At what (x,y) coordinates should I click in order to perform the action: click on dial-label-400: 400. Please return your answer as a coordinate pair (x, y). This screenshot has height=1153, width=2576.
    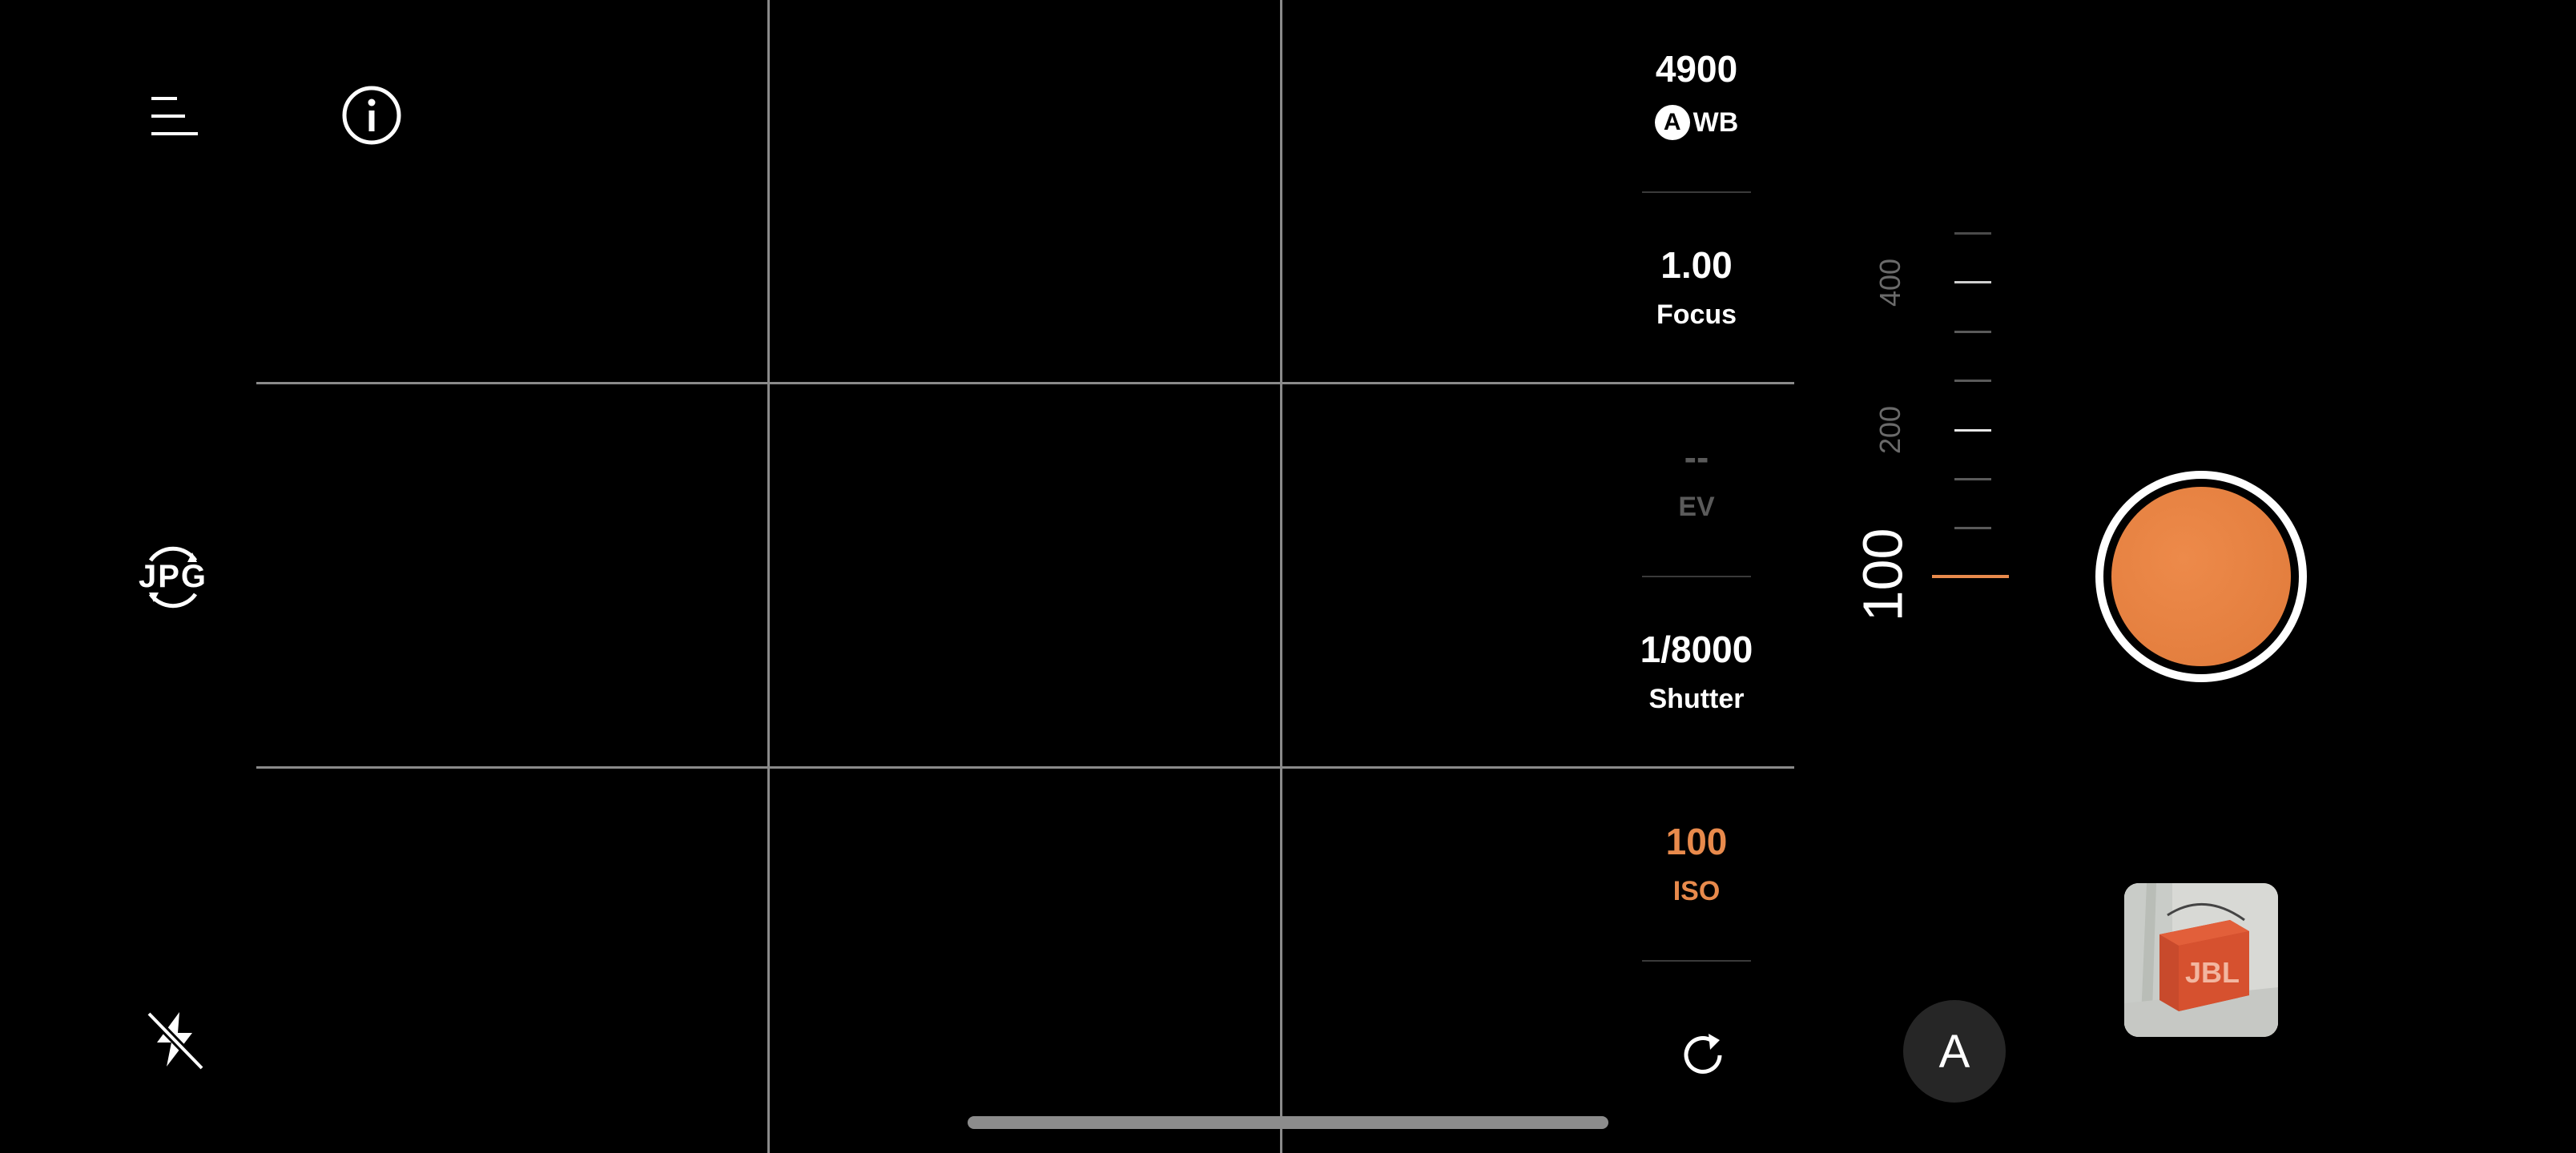
    Looking at the image, I should click on (1891, 283).